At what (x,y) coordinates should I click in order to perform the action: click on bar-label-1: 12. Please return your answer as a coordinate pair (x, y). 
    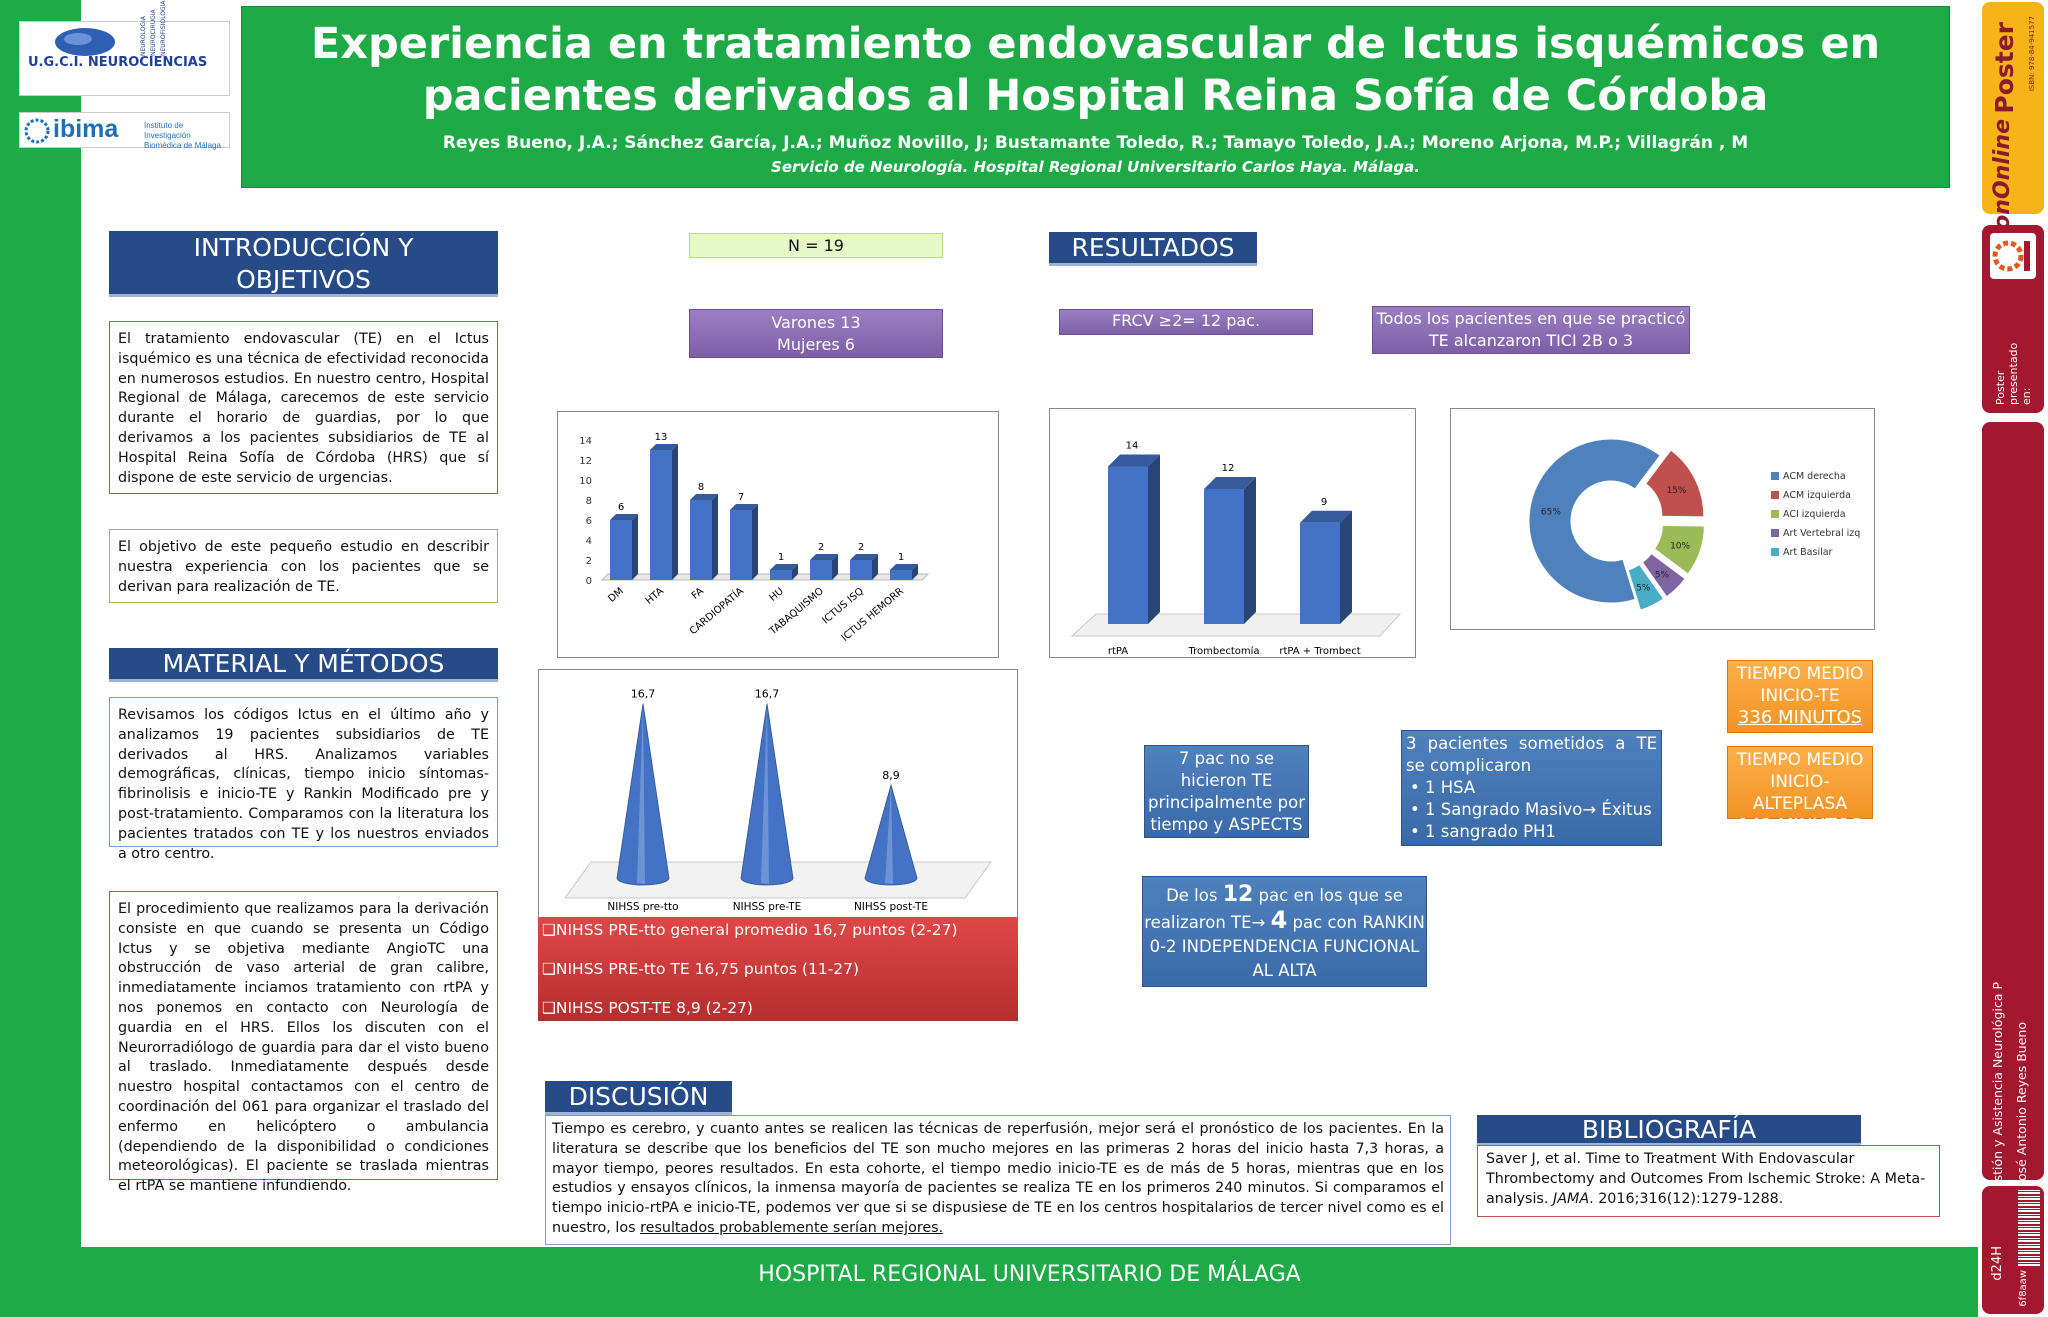
    Looking at the image, I should click on (1228, 468).